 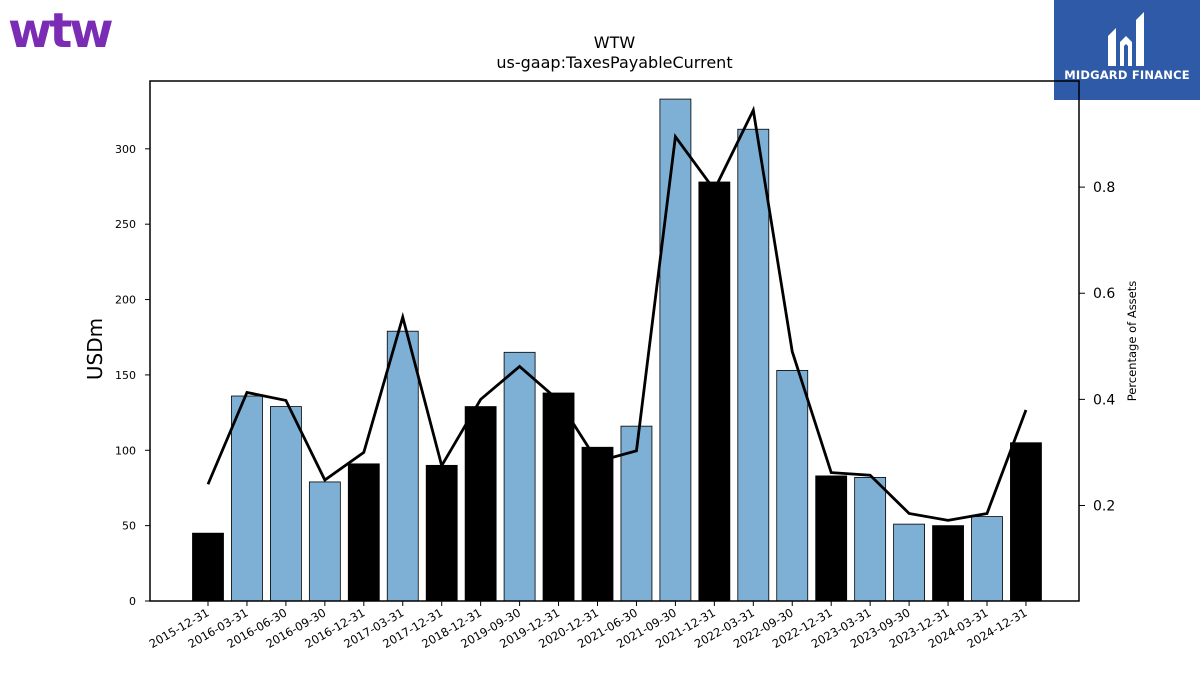 What do you see at coordinates (125, 375) in the screenshot?
I see `y-tick-label: 150` at bounding box center [125, 375].